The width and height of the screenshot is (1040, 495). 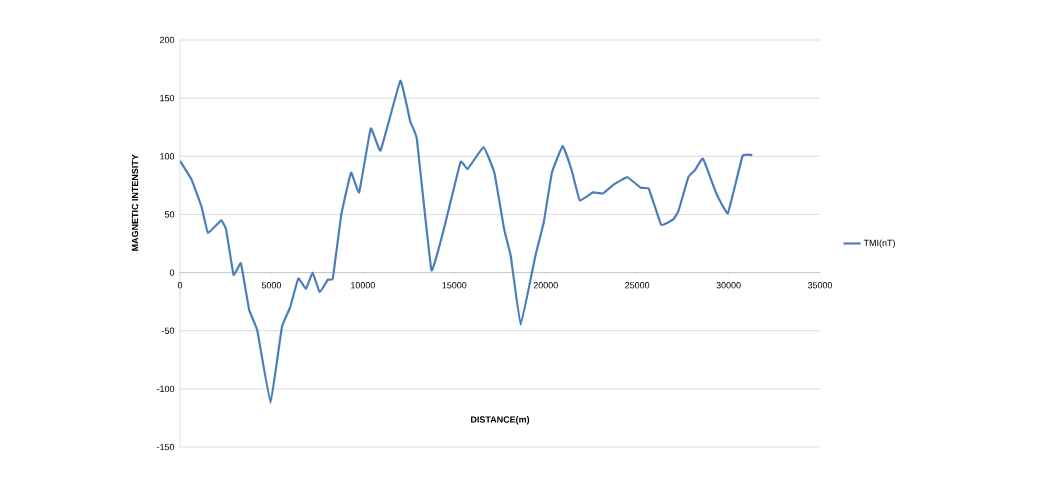 I want to click on x-axis-title: DISTANCE(m), so click(x=500, y=420).